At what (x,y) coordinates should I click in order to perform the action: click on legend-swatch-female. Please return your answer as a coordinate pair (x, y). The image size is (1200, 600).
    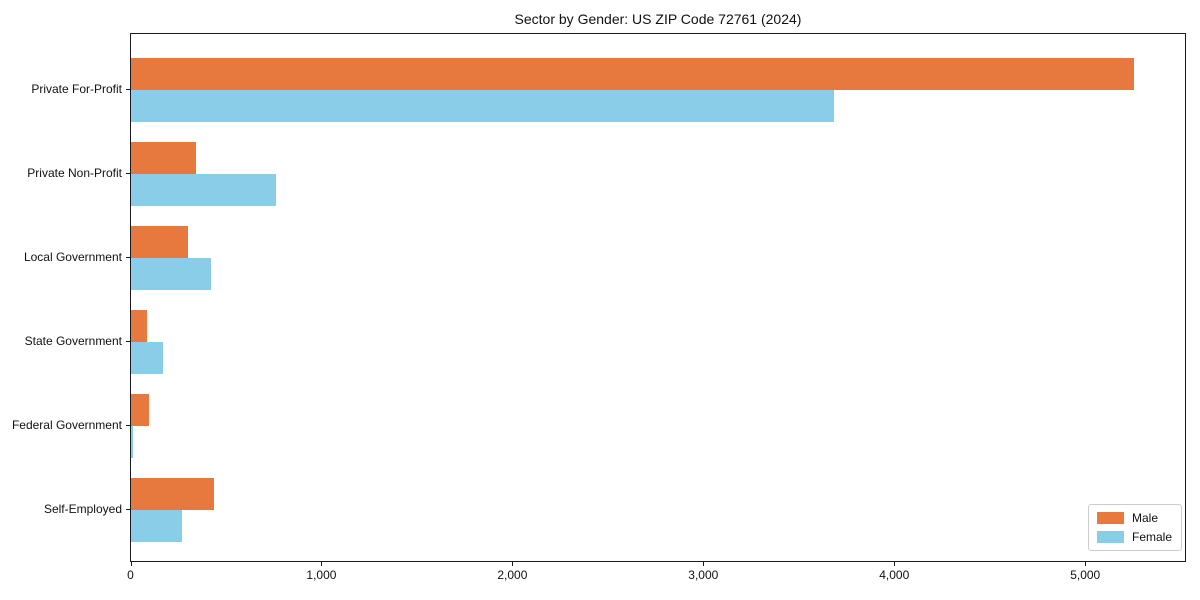
    Looking at the image, I should click on (1110, 537).